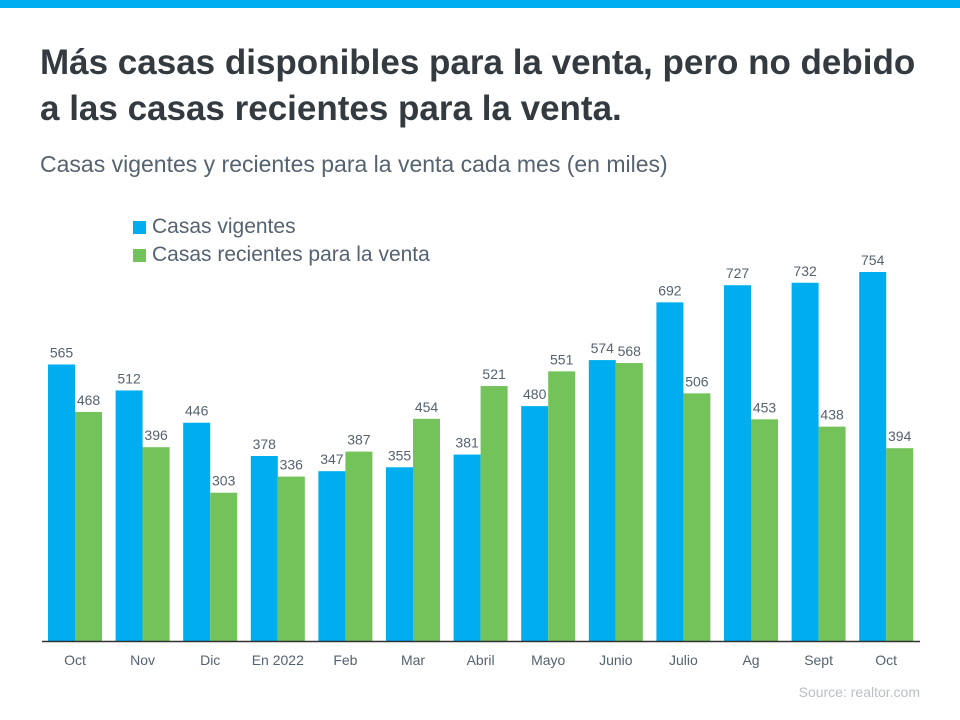  What do you see at coordinates (224, 481) in the screenshot?
I see `data-label: 303` at bounding box center [224, 481].